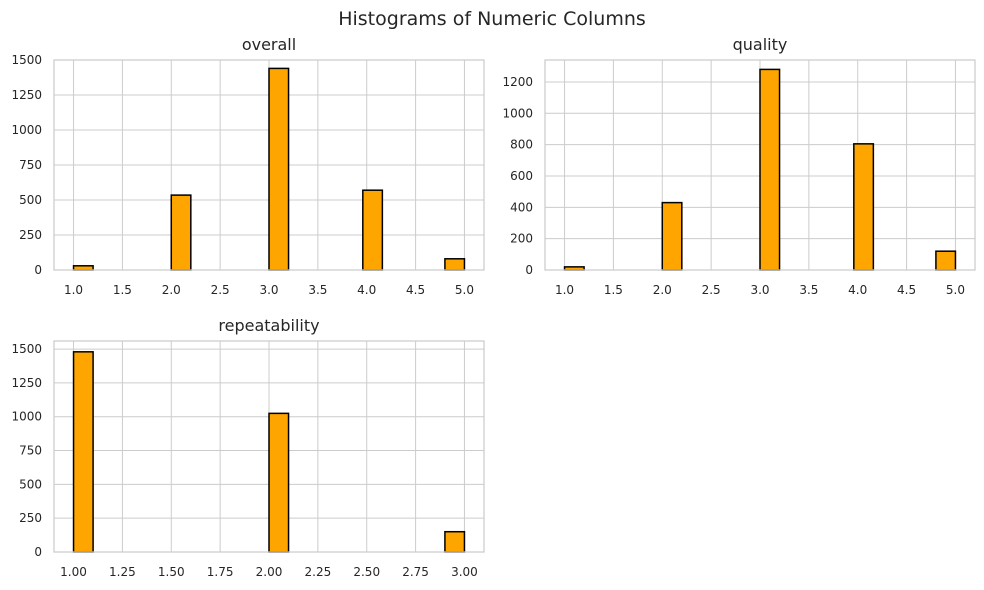 This screenshot has width=984, height=590. Describe the element at coordinates (521, 145) in the screenshot. I see `quality-y-tick-label: 800` at that location.